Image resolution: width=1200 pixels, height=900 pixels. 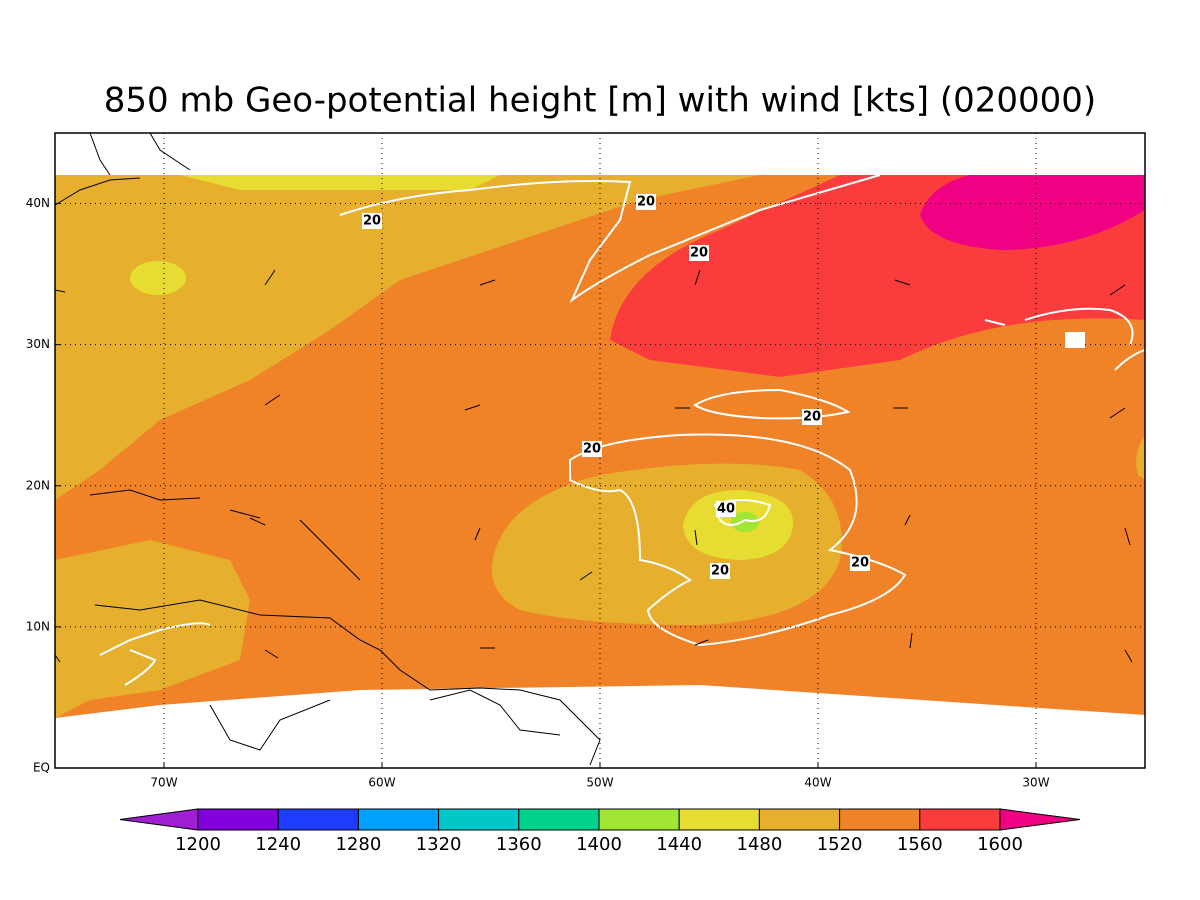 What do you see at coordinates (163, 783) in the screenshot?
I see `x-tick-label: 70W` at bounding box center [163, 783].